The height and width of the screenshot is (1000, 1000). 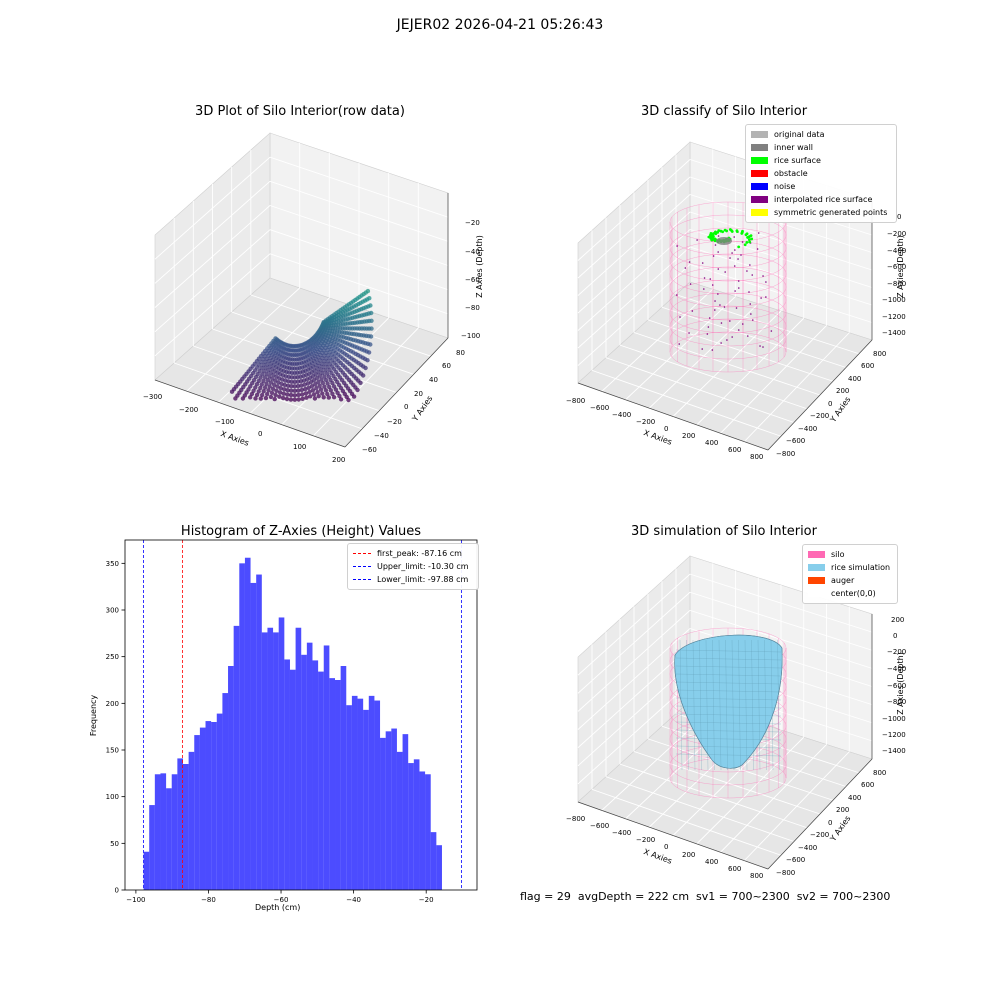 What do you see at coordinates (820, 814) in the screenshot?
I see `y-axis-line` at bounding box center [820, 814].